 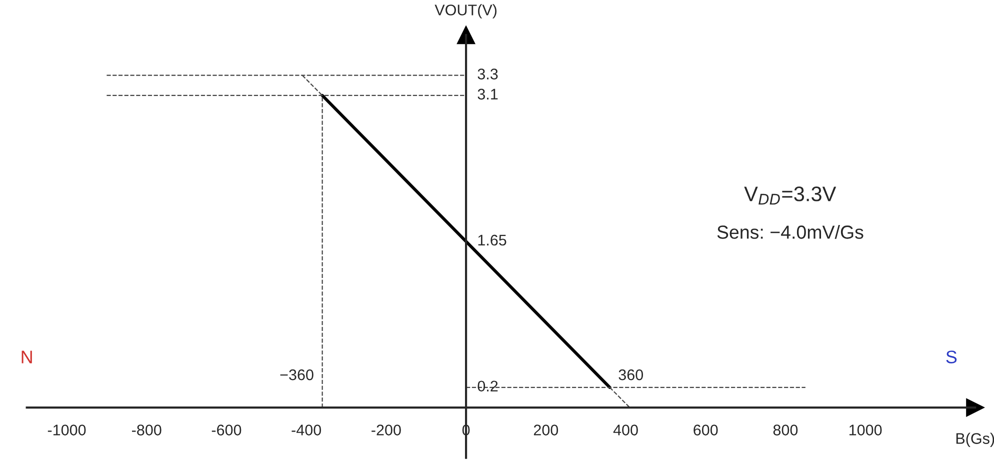 I want to click on x-tick-label: -400, so click(x=307, y=430).